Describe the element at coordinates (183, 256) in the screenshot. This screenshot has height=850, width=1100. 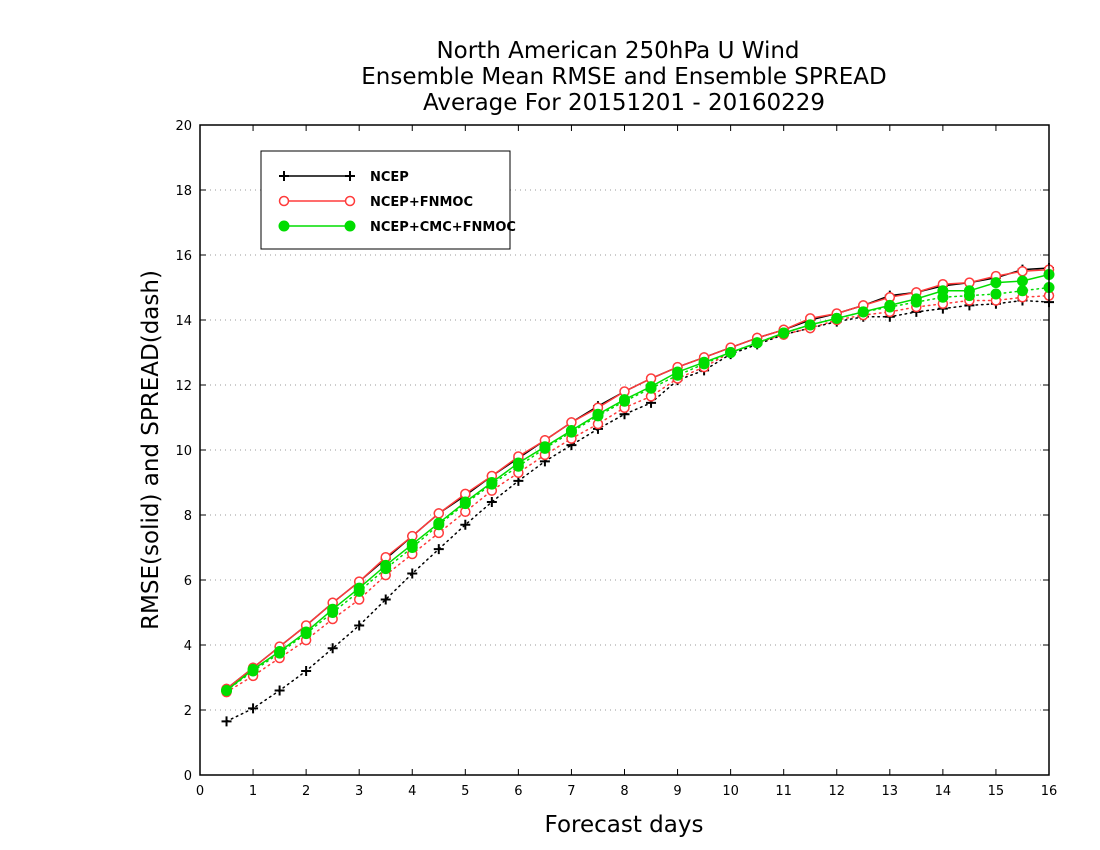
I see `y-tick-label-8: 16` at that location.